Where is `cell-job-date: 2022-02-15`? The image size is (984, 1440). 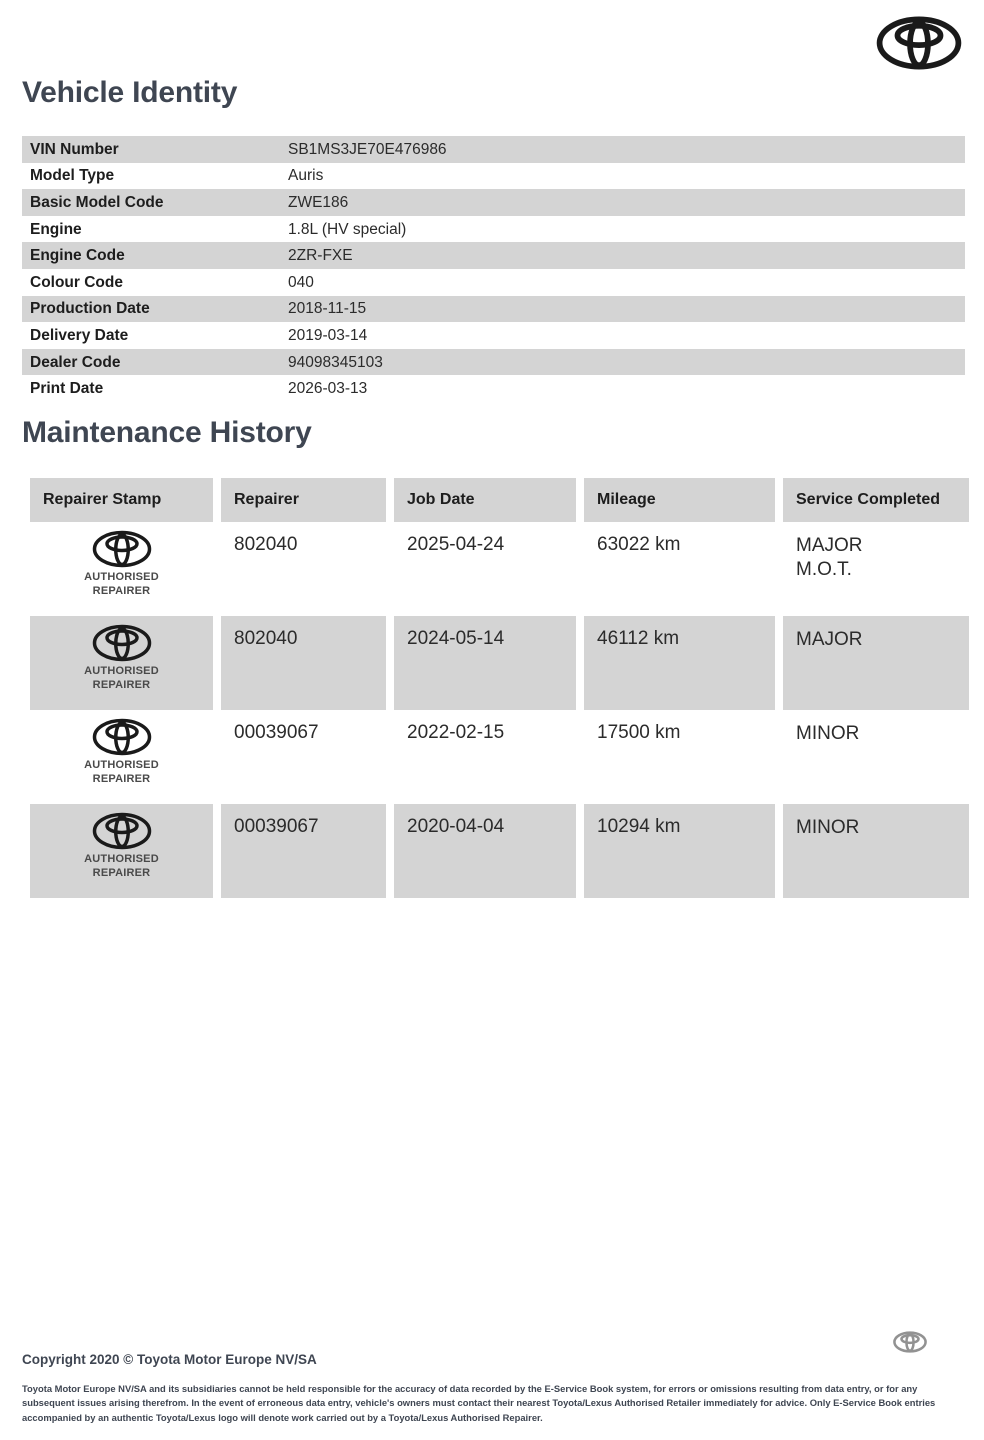
cell-job-date: 2022-02-15 is located at coordinates (485, 757).